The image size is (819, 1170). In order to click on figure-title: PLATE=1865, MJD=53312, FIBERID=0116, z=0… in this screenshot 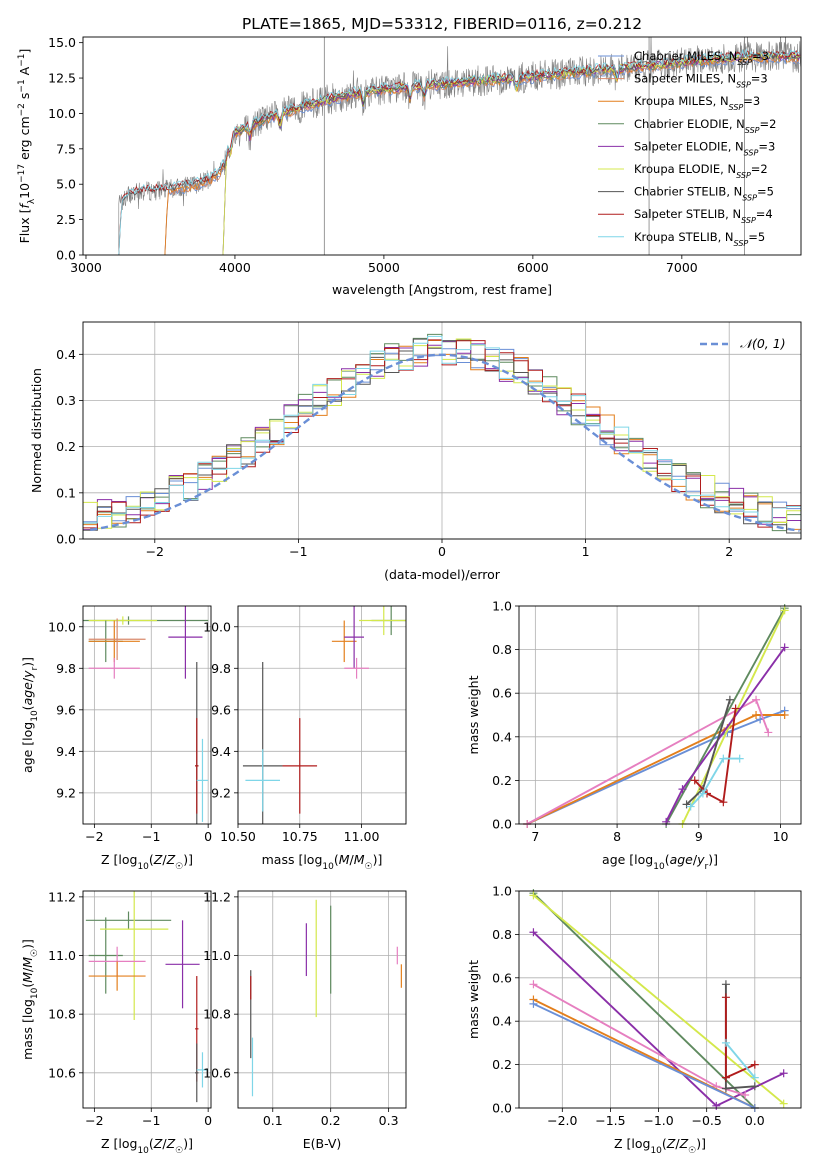, I will do `click(442, 24)`.